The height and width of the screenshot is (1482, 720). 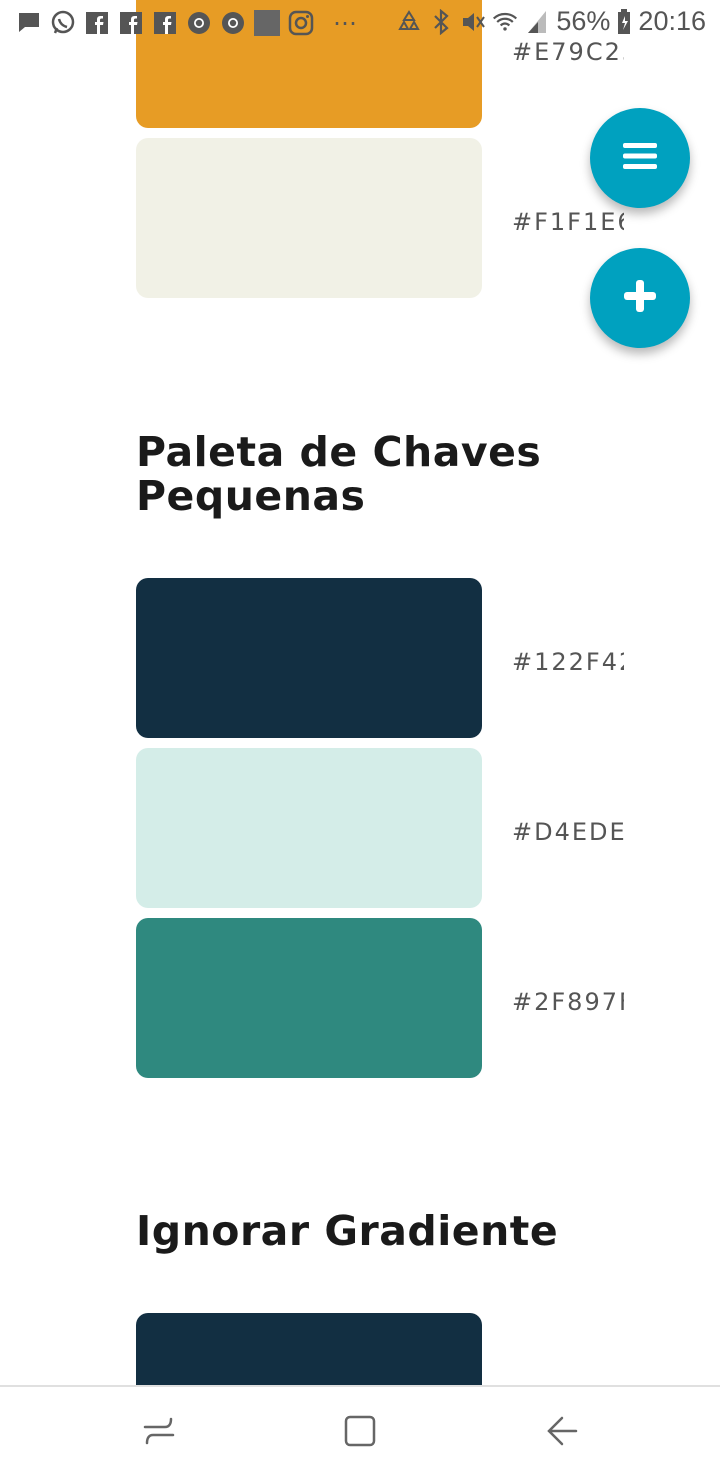 I want to click on palette-title: Ignorar Gradiente, so click(x=347, y=1231).